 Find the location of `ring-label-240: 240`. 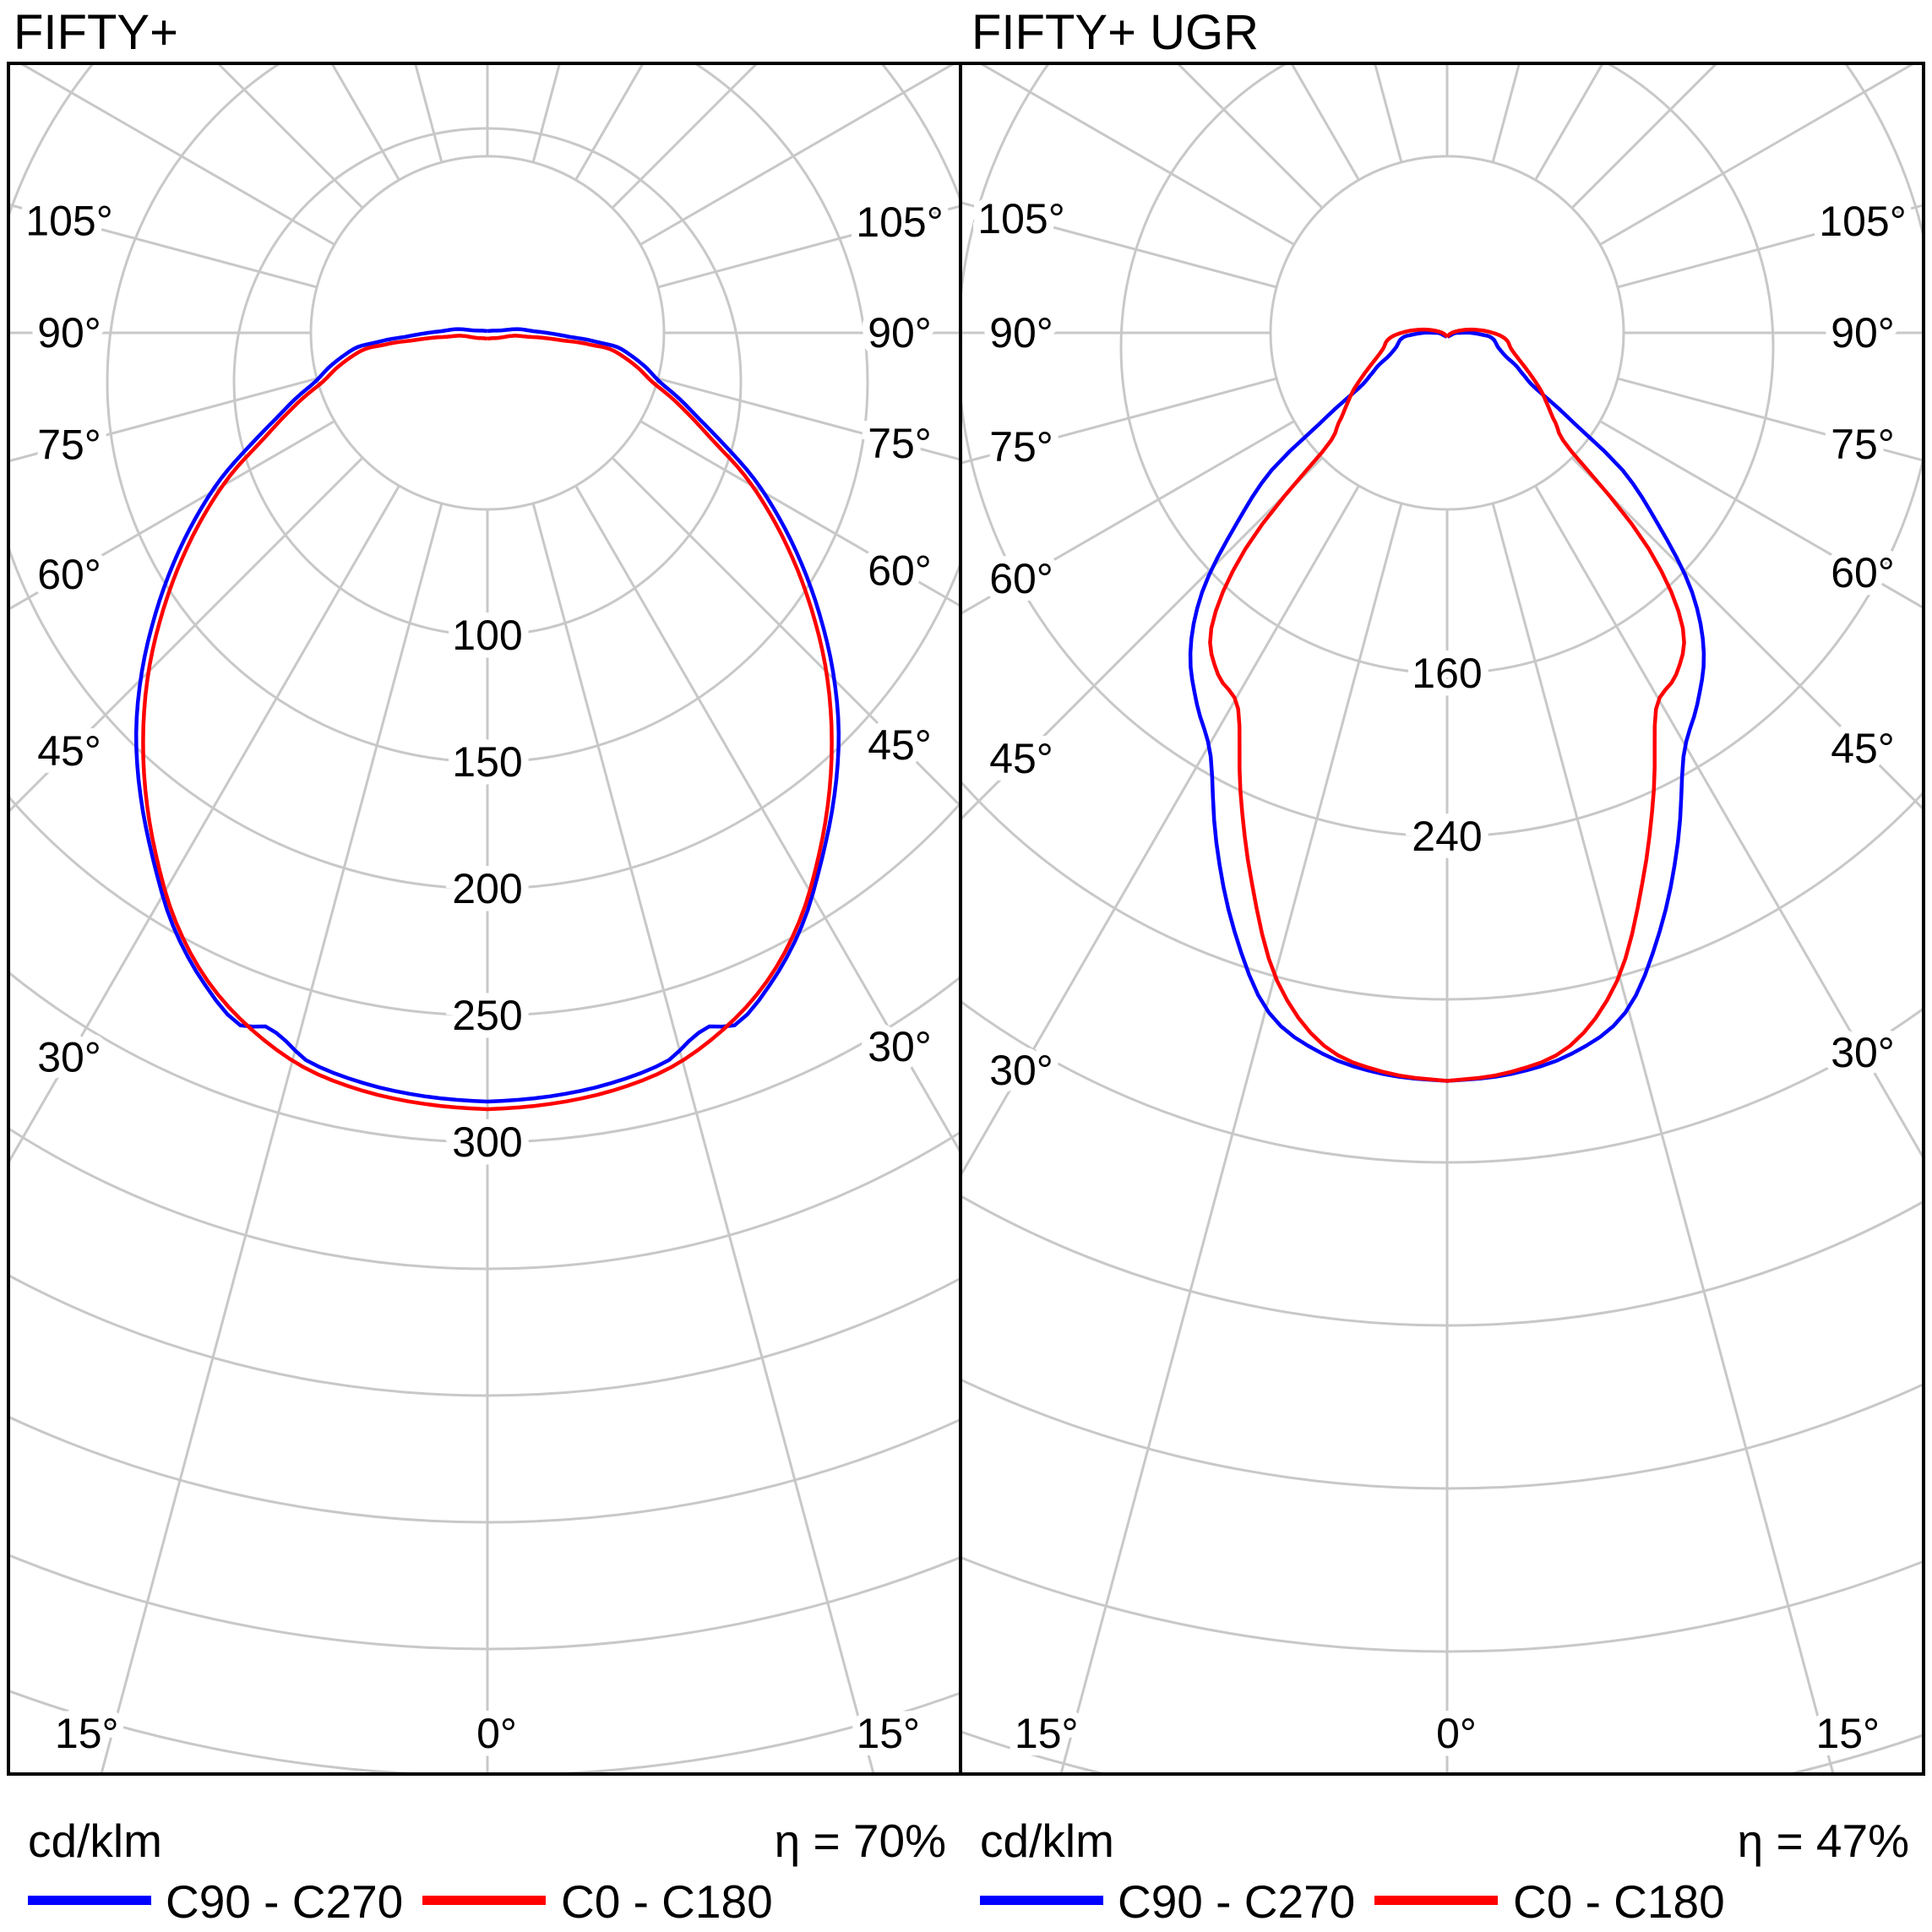

ring-label-240: 240 is located at coordinates (1447, 836).